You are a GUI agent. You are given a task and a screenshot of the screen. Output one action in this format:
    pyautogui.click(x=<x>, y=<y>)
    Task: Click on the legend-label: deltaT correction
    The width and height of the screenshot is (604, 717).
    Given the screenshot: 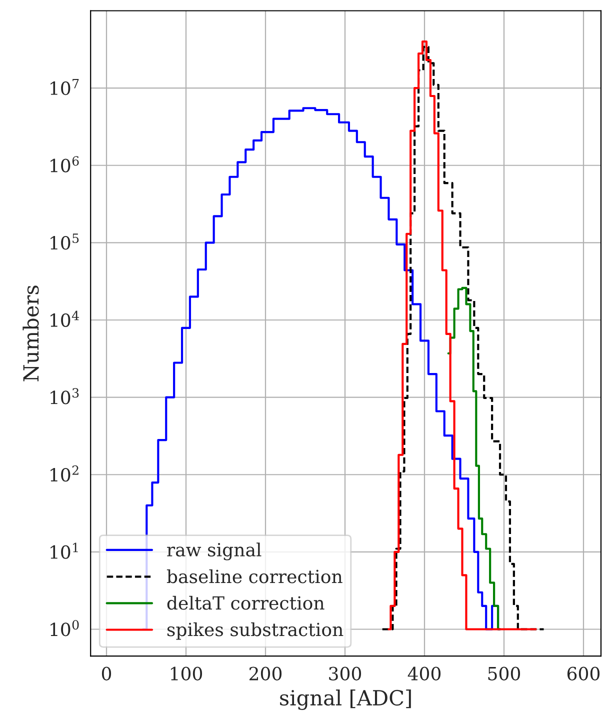 What is the action you would take?
    pyautogui.click(x=245, y=603)
    